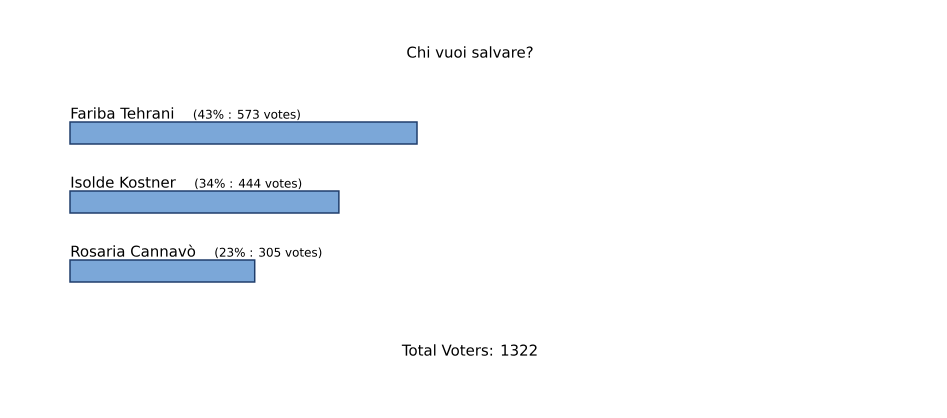 The height and width of the screenshot is (418, 947). I want to click on y-tick-label: Isolde Kostner, so click(124, 182).